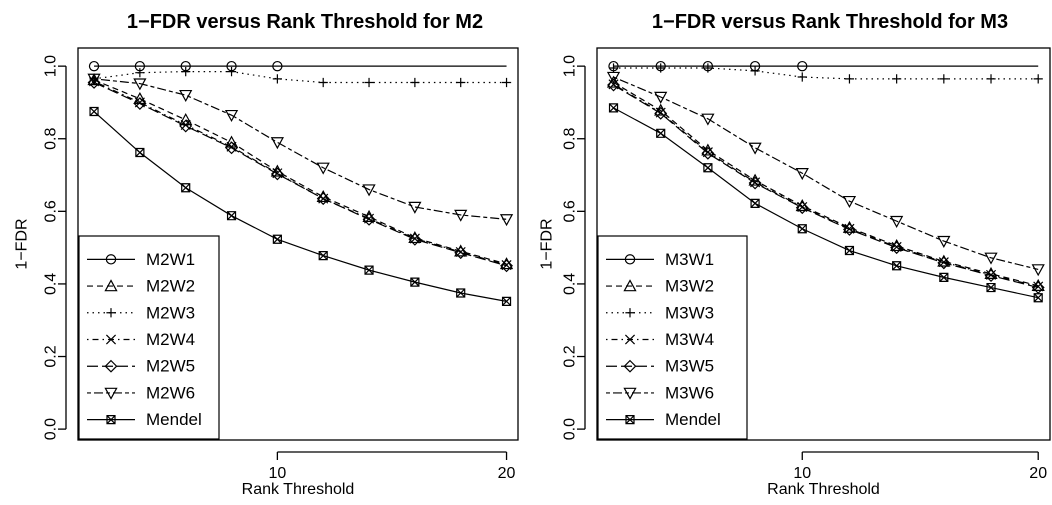  Describe the element at coordinates (689, 286) in the screenshot. I see `legend-label: M3W2` at that location.